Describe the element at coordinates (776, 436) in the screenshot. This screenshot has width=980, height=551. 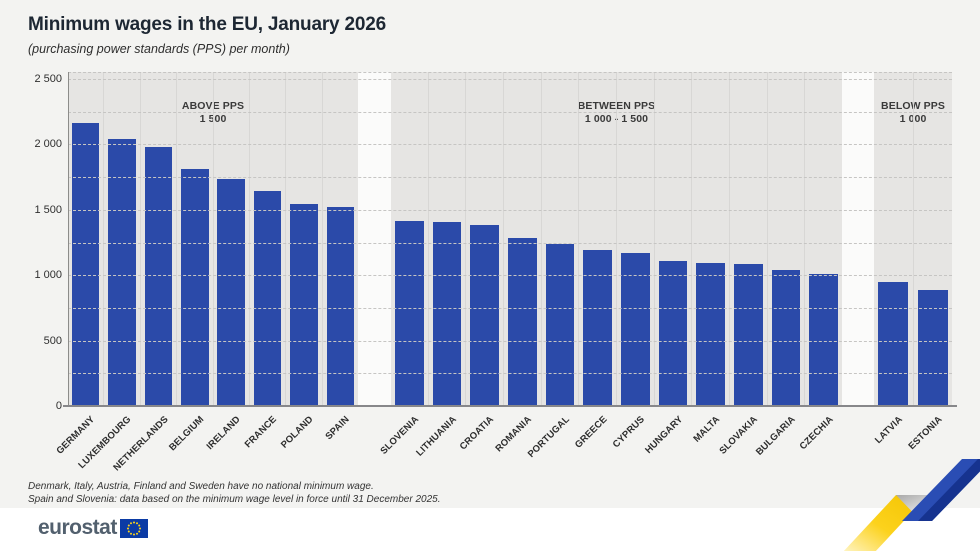
I see `x-label-bulgaria: BULGARIA` at that location.